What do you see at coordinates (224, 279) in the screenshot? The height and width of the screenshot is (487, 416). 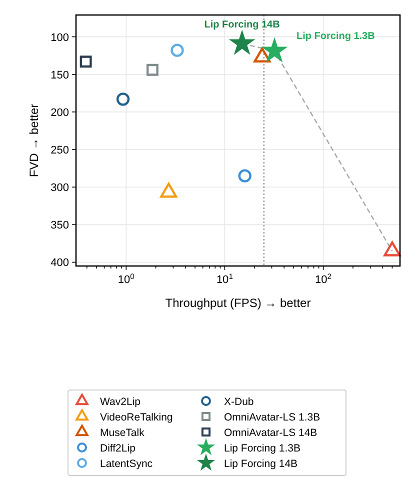 I see `x-tick-label: 10$^{1}$` at bounding box center [224, 279].